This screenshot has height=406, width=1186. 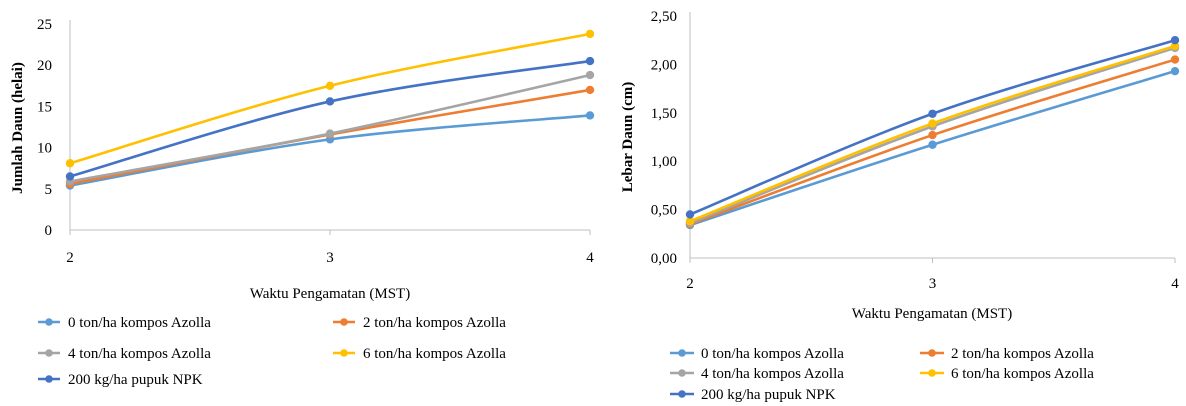 What do you see at coordinates (628, 137) in the screenshot?
I see `y-axis-title: Lebar Daun (cm)` at bounding box center [628, 137].